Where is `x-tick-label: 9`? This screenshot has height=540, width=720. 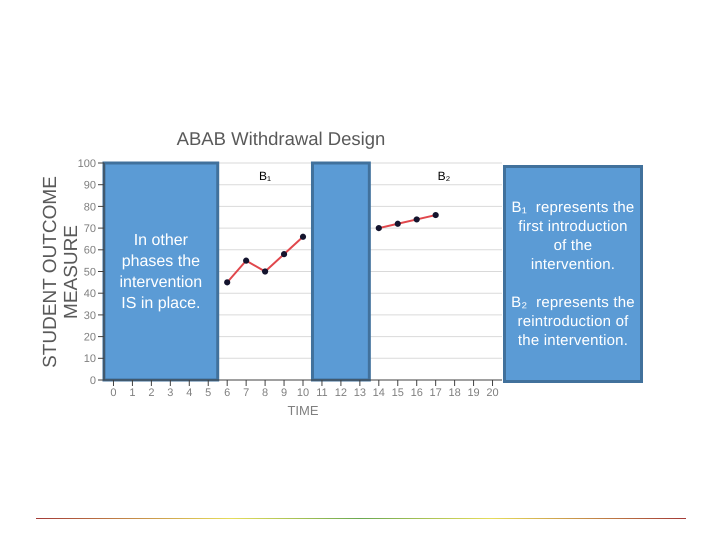 x-tick-label: 9 is located at coordinates (284, 392).